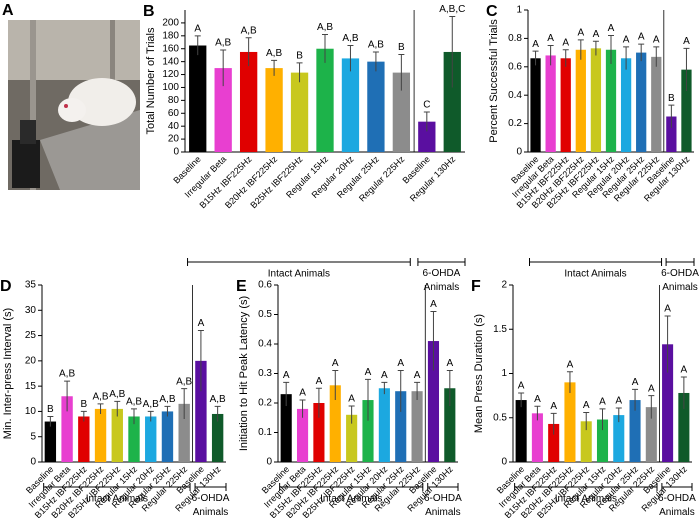 The image size is (700, 518). Describe the element at coordinates (170, 74) in the screenshot. I see `y-tick-label: 120` at that location.